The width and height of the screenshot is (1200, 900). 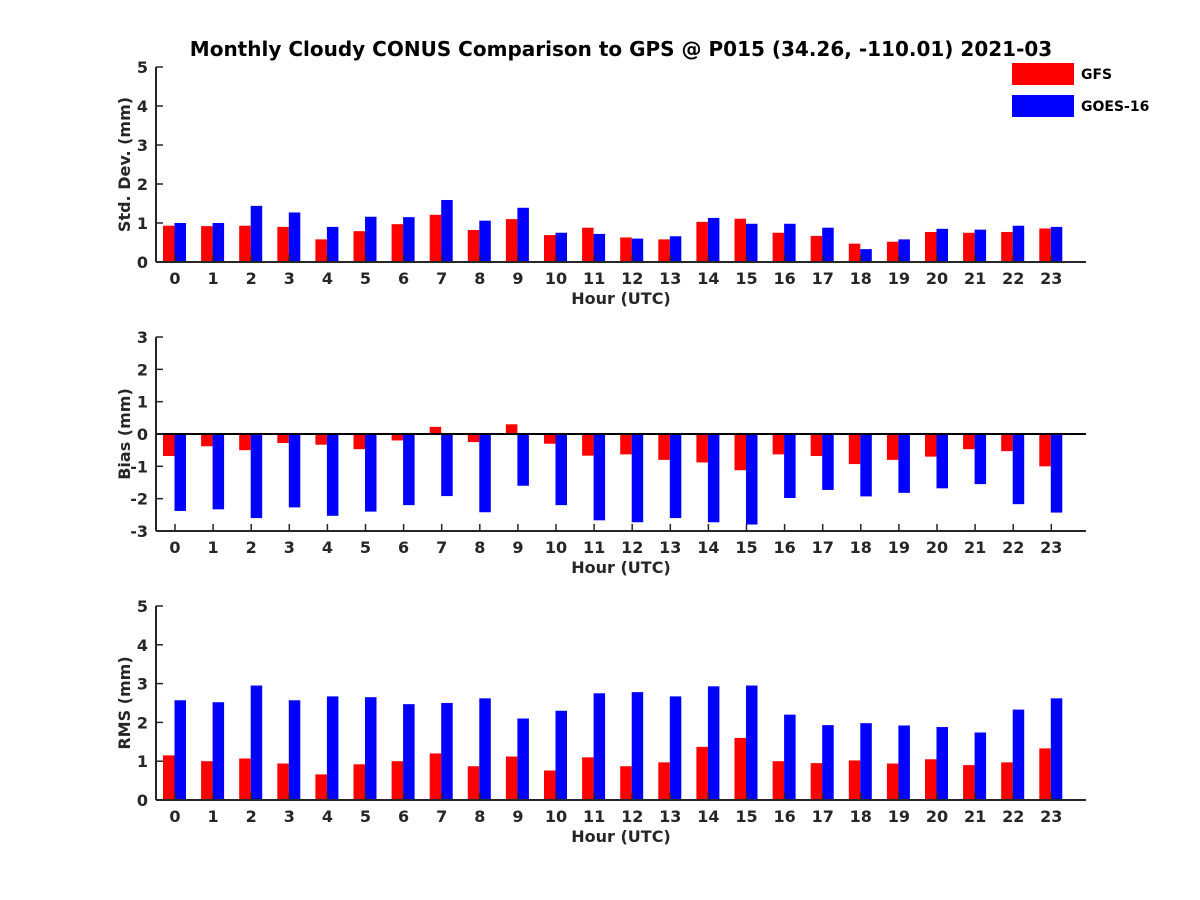 What do you see at coordinates (1115, 107) in the screenshot?
I see `legend-label-goes-16: GOES-16` at bounding box center [1115, 107].